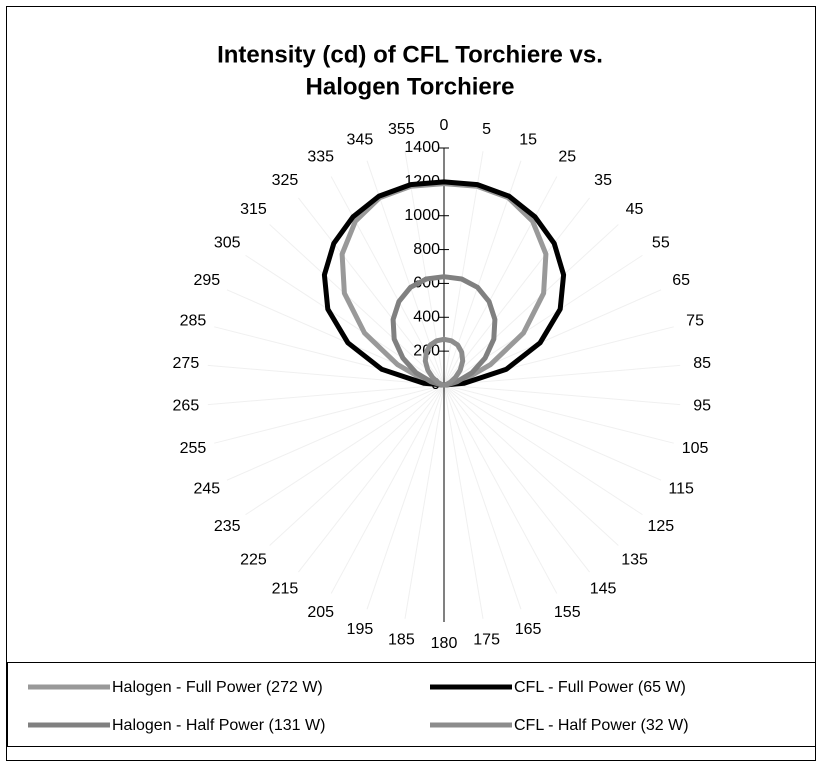 The image size is (817, 767). I want to click on angle-label: 135, so click(634, 560).